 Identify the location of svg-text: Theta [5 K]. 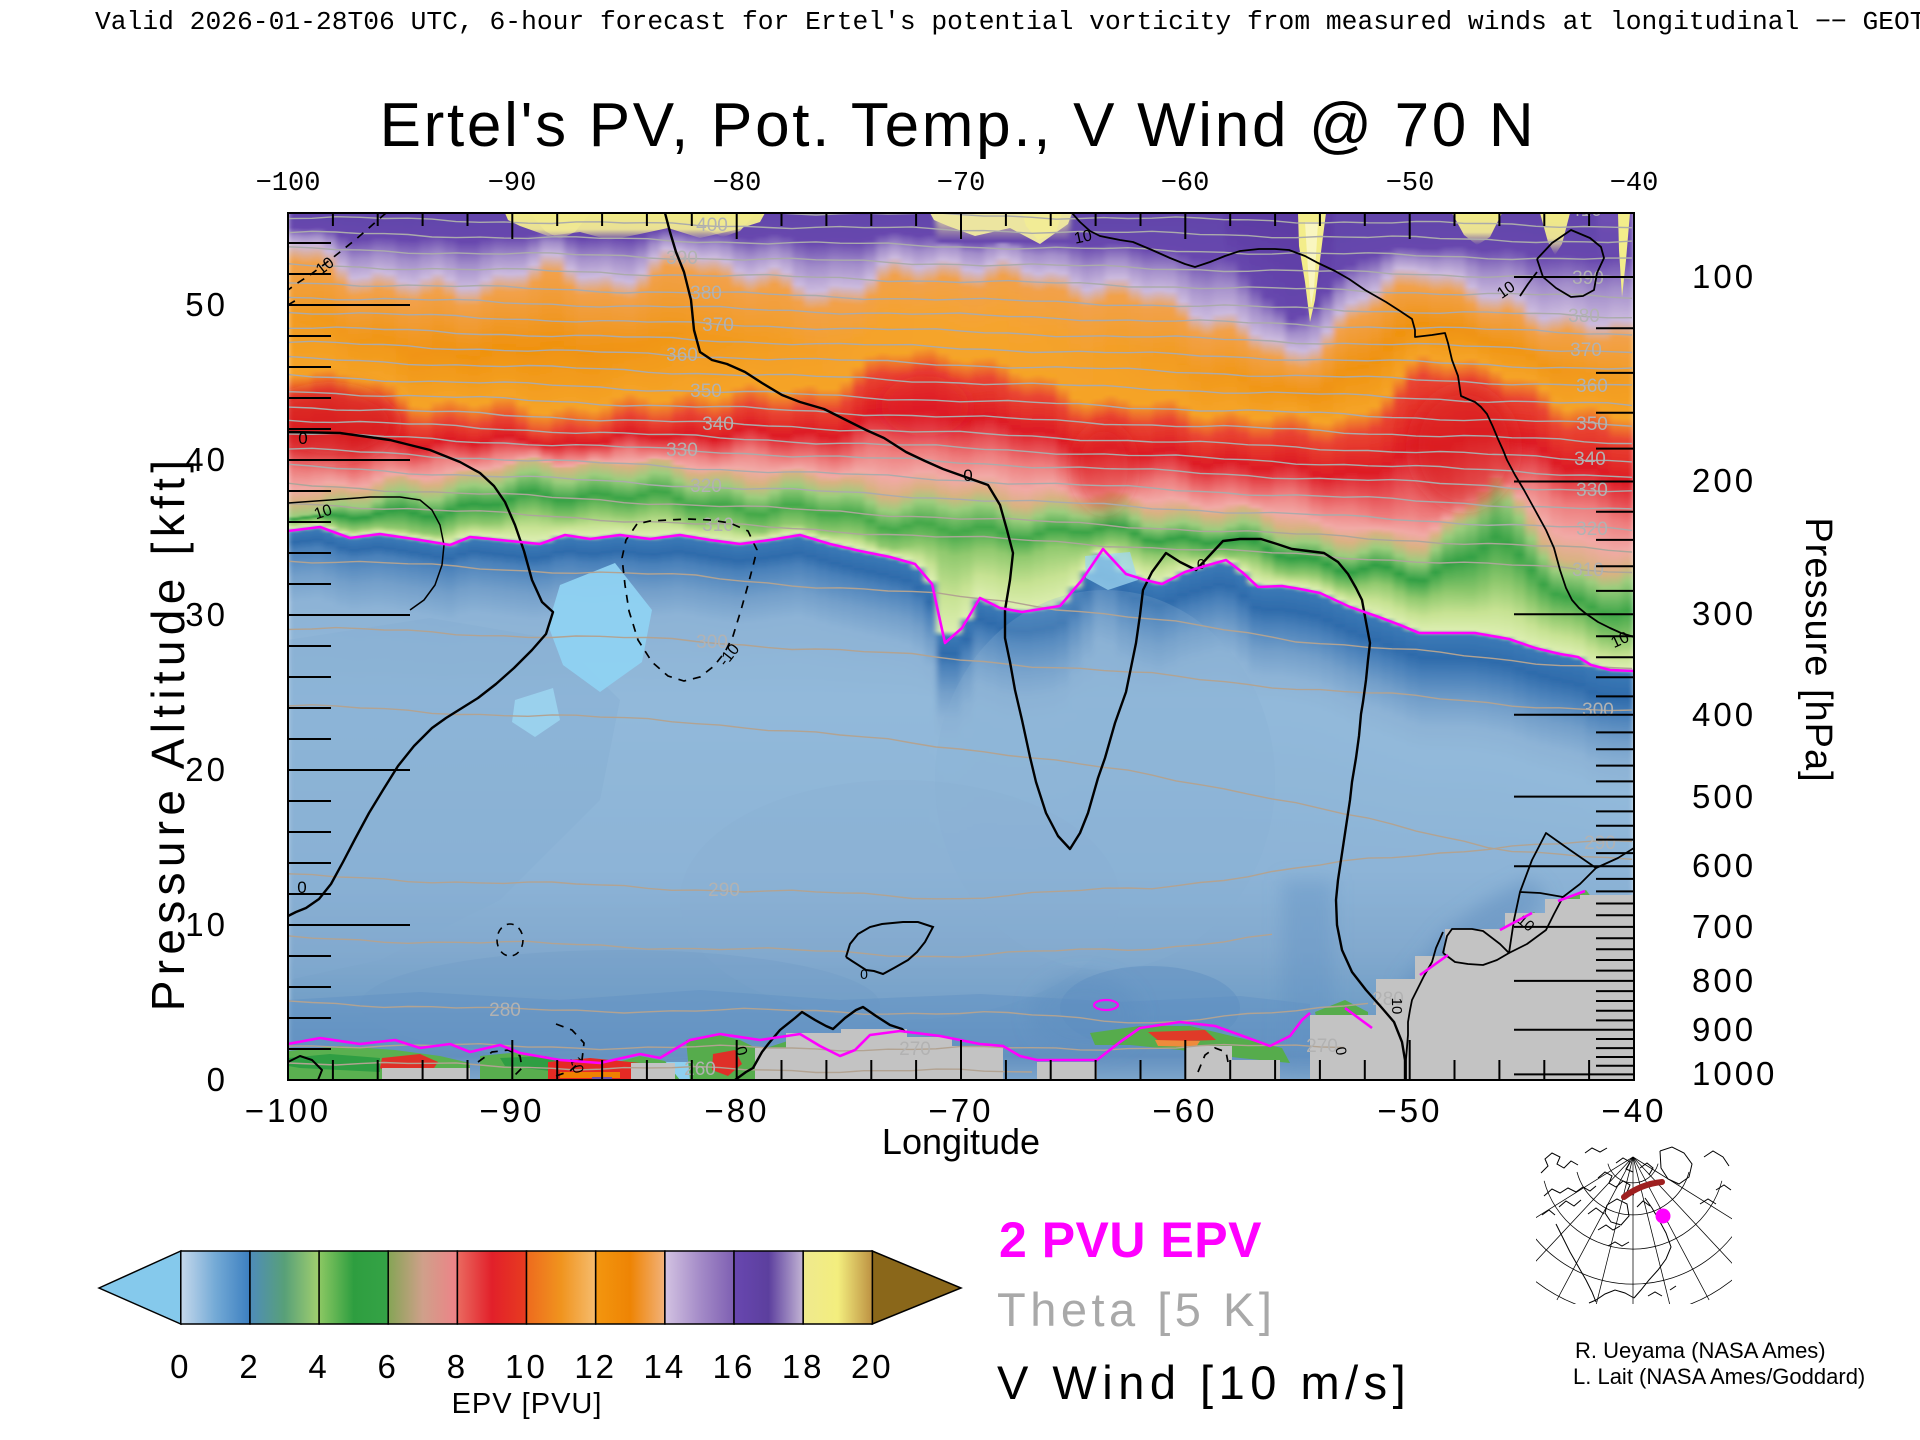
(1136, 1309).